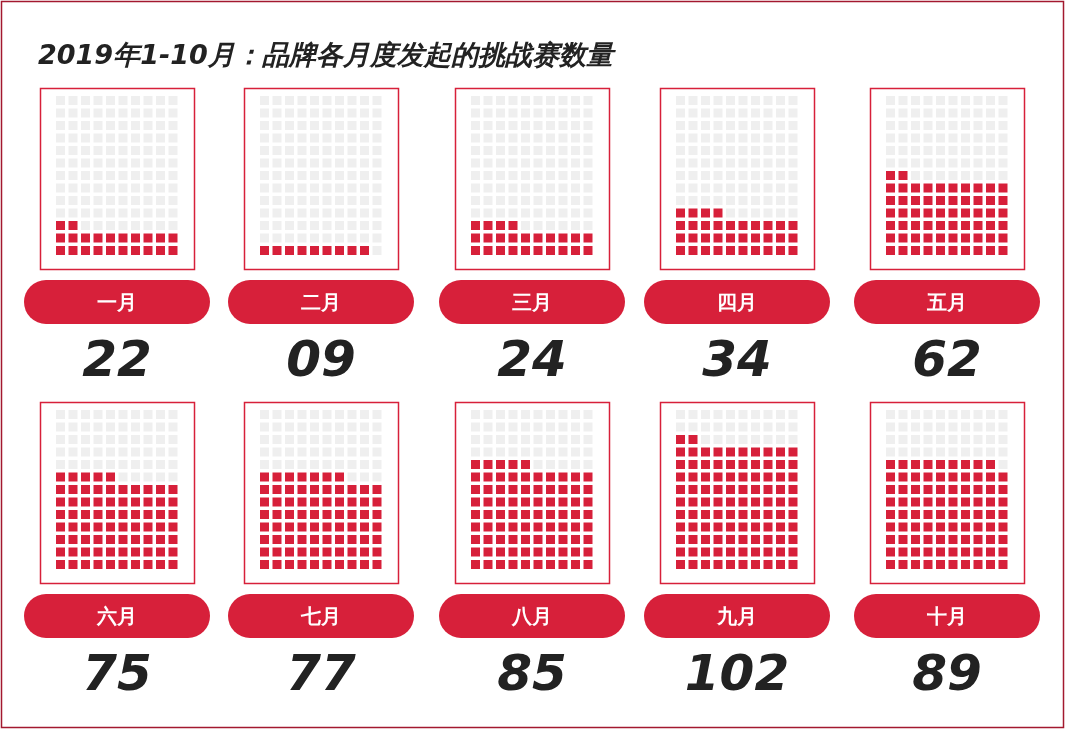 The width and height of the screenshot is (1065, 729). Describe the element at coordinates (737, 359) in the screenshot. I see `data-label: 34` at that location.